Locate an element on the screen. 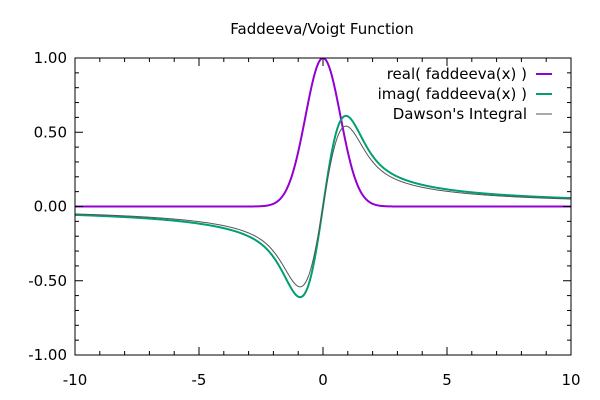 Image resolution: width=600 pixels, height=400 pixels. y-tick-label: -1.00 is located at coordinates (47, 355).